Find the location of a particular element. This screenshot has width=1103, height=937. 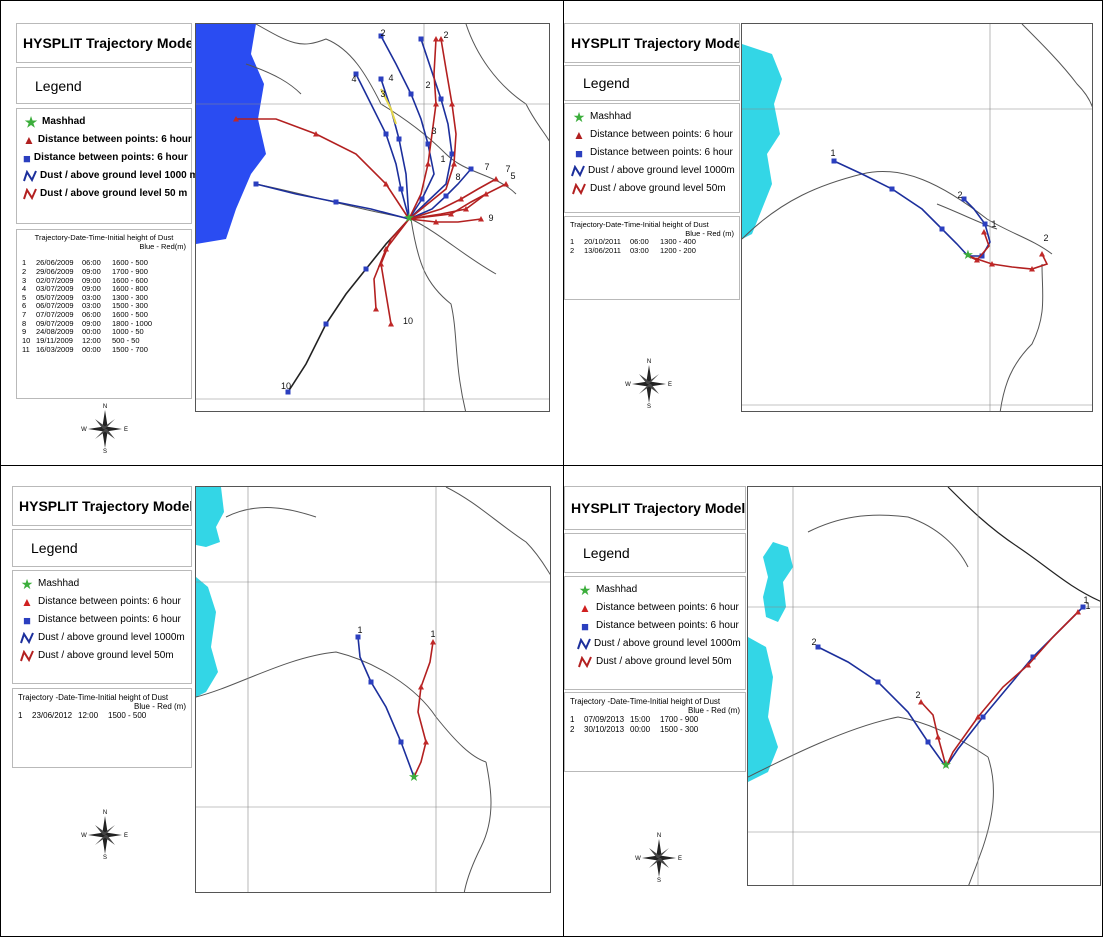

trajectory-label: 2 is located at coordinates (813, 642).